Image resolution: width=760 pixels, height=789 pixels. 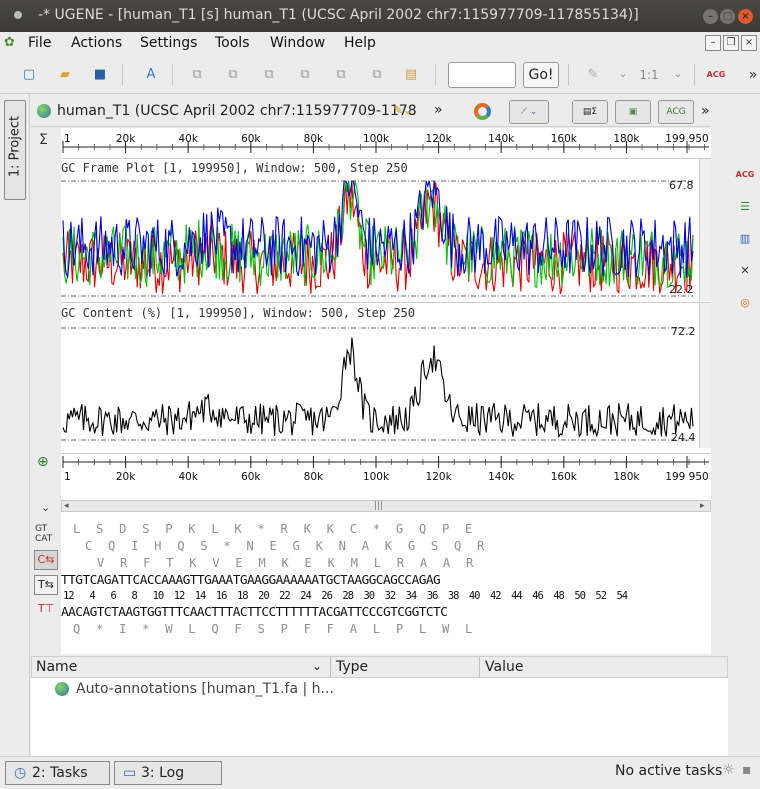 What do you see at coordinates (683, 437) in the screenshot?
I see `gc-content-min: 24.4` at bounding box center [683, 437].